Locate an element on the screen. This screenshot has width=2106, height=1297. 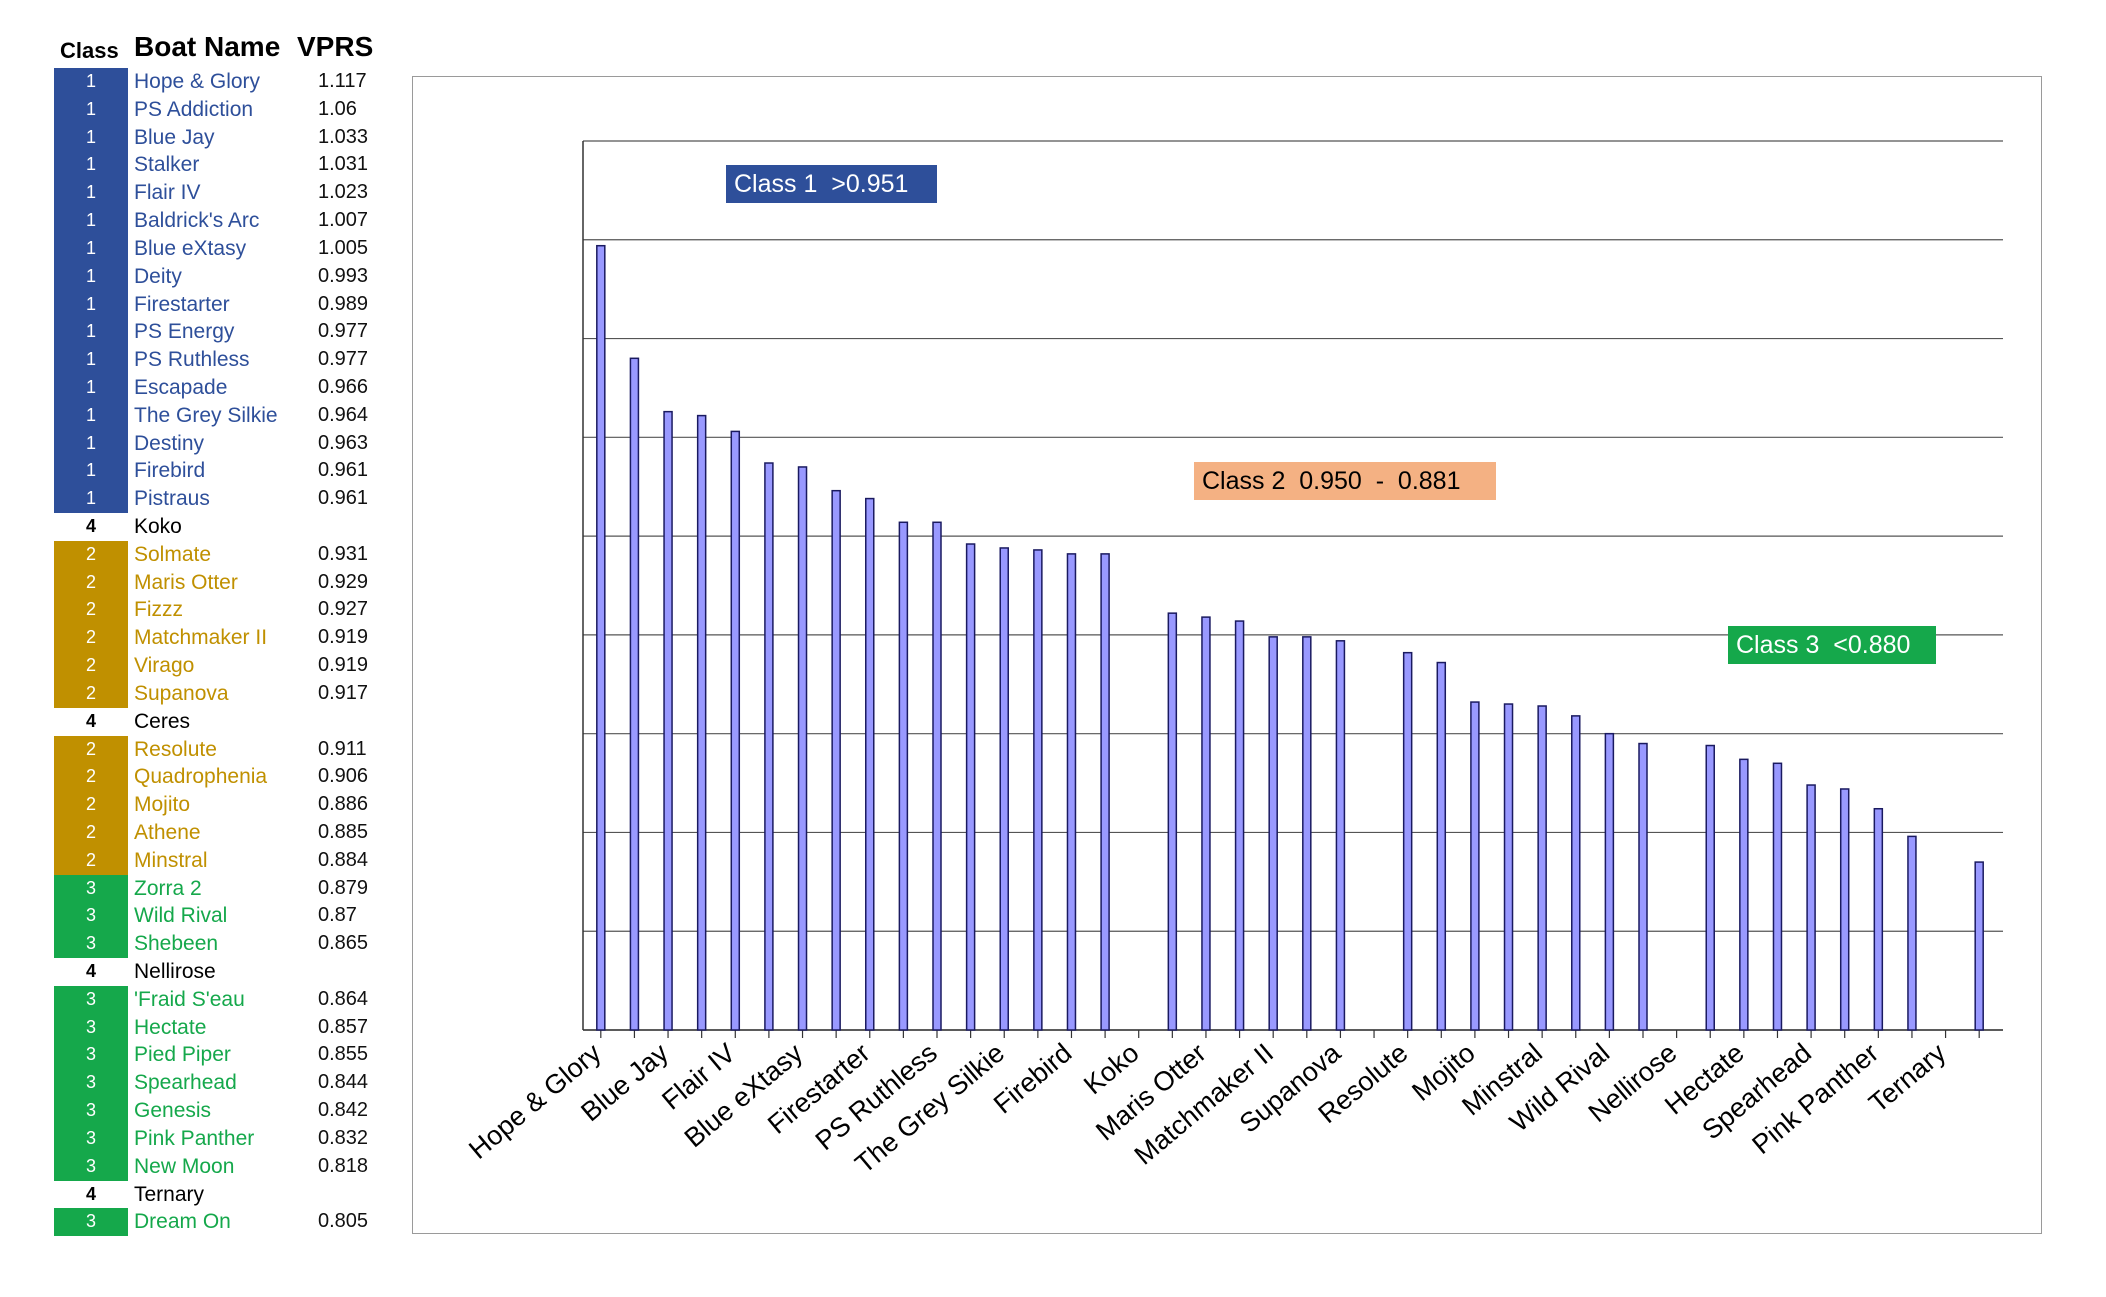
vprs-cell: 1.005 is located at coordinates (343, 247).